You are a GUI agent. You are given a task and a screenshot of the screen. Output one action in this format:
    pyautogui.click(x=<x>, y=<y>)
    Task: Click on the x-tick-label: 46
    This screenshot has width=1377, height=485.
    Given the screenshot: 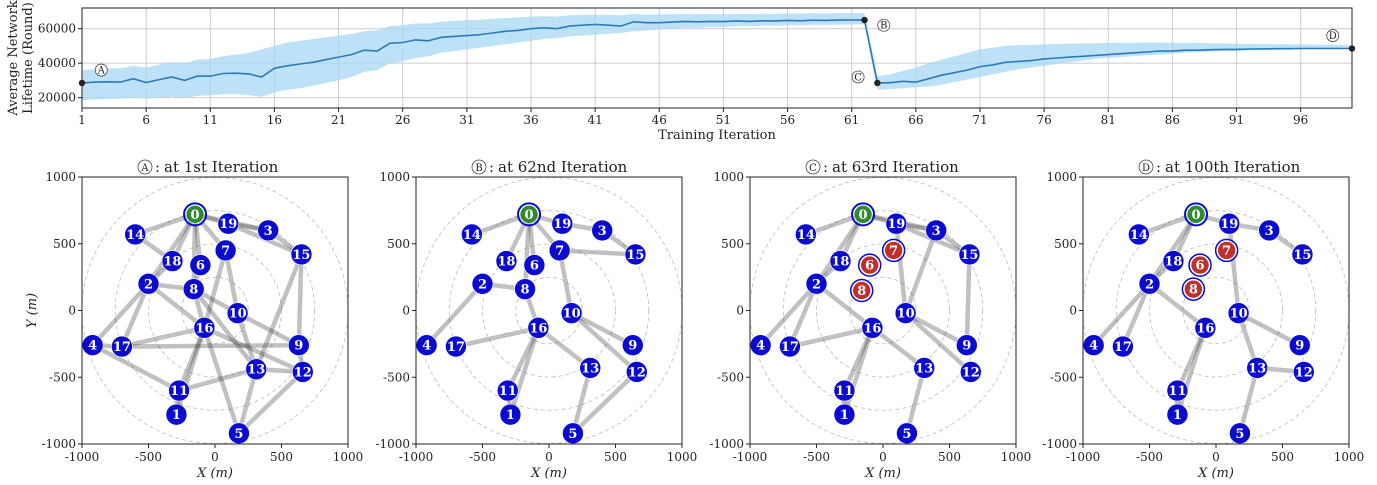 What is the action you would take?
    pyautogui.click(x=659, y=120)
    